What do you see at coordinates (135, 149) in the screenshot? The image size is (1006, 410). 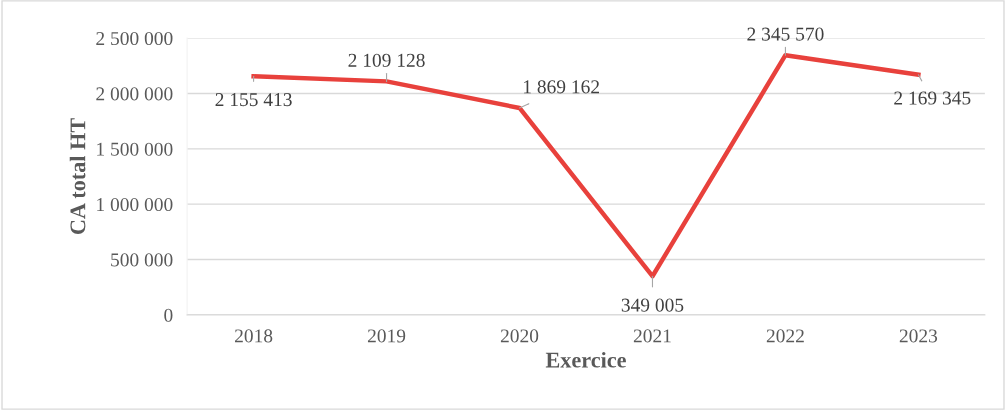 I see `y-tick-label: 1 500 000` at bounding box center [135, 149].